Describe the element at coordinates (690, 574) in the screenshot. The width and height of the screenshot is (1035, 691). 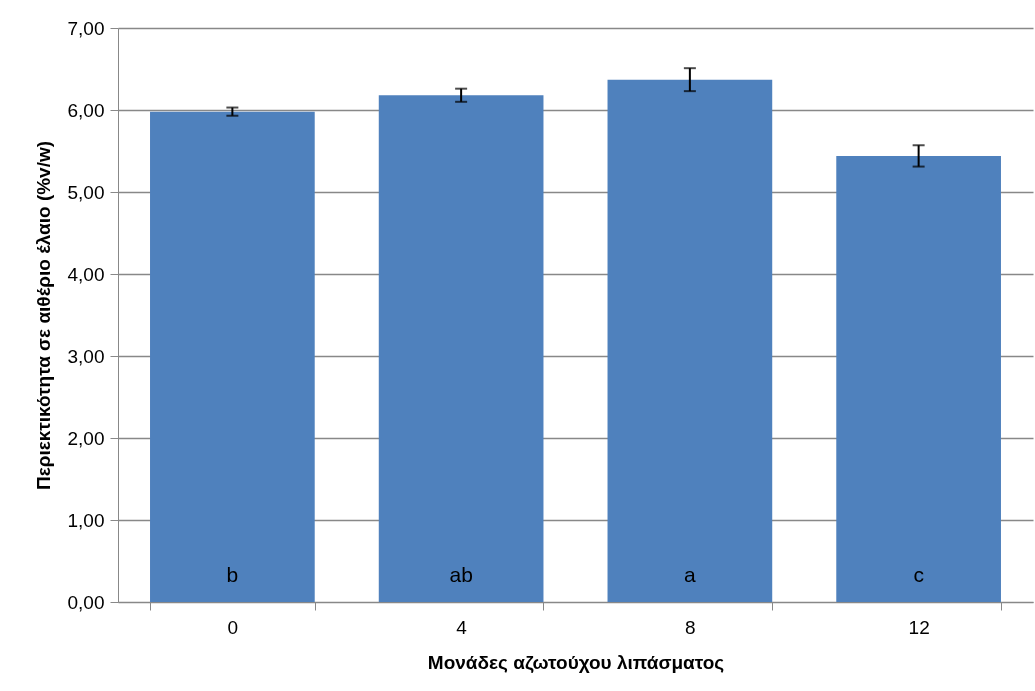
I see `annotation: a` at that location.